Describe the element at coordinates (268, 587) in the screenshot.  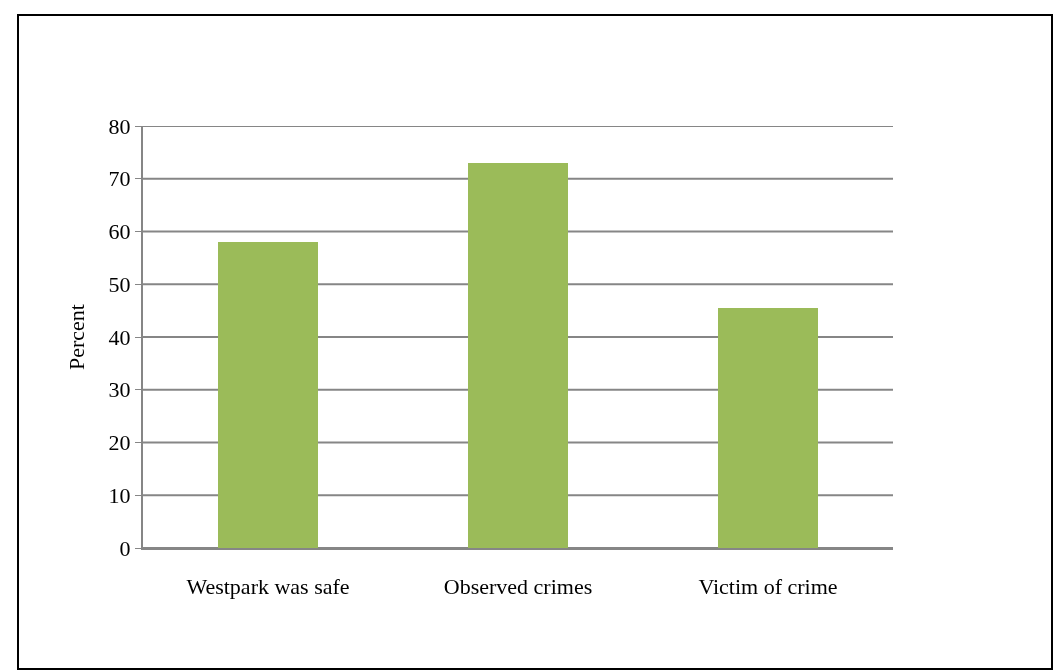
I see `x-tick-label: Westpark was safe` at that location.